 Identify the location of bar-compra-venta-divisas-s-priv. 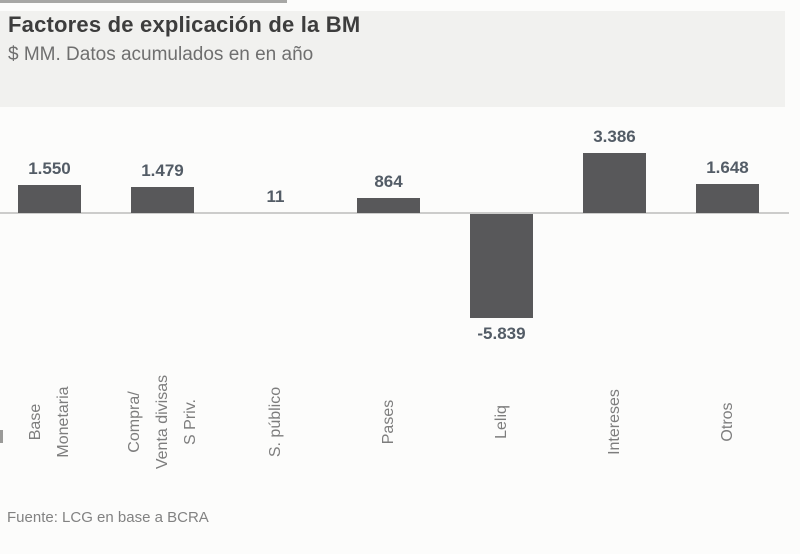
(162, 200).